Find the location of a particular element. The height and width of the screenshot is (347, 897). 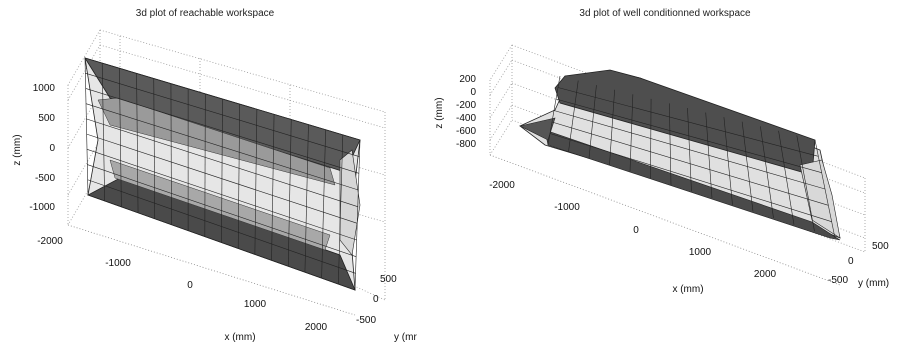

z-axis-ticks: 1000 500 0 -500 -1000 is located at coordinates (42, 148).